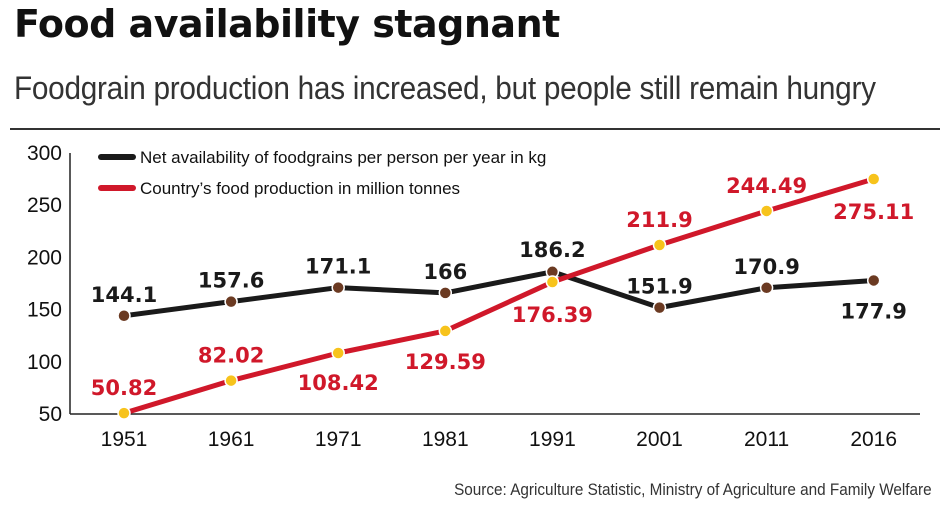 This screenshot has width=950, height=515. Describe the element at coordinates (873, 439) in the screenshot. I see `x-tick-label: 2016` at that location.